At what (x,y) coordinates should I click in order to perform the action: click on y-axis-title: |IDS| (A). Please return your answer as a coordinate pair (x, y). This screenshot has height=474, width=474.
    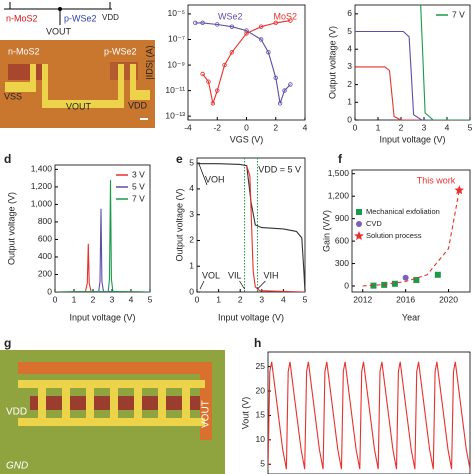
    Looking at the image, I should click on (149, 62).